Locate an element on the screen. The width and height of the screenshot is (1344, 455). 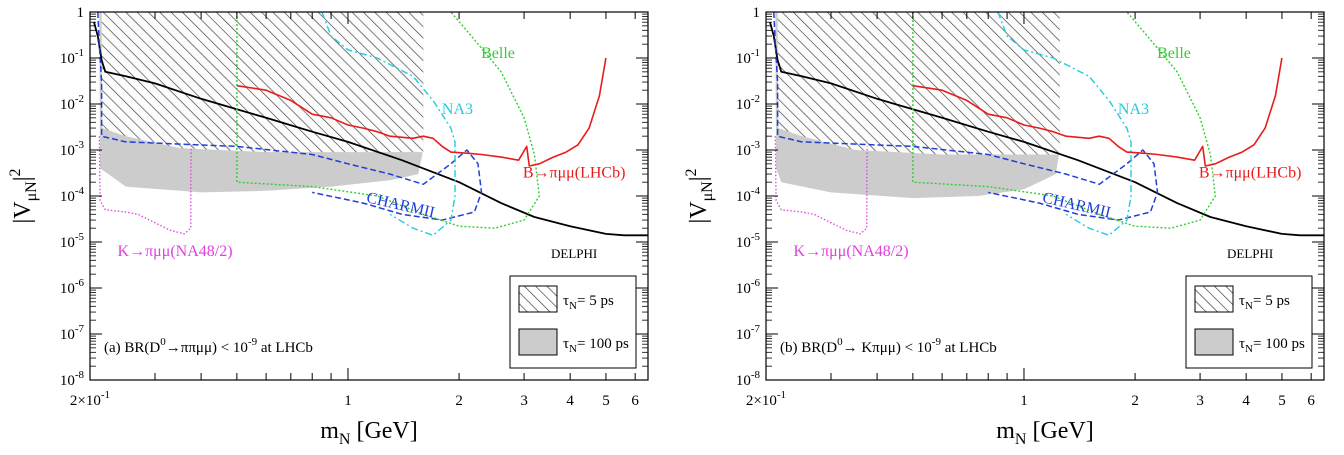
panel-caption: (b) BR(D0→ Kπμμ) < 10-9 at LHCb is located at coordinates (888, 346).